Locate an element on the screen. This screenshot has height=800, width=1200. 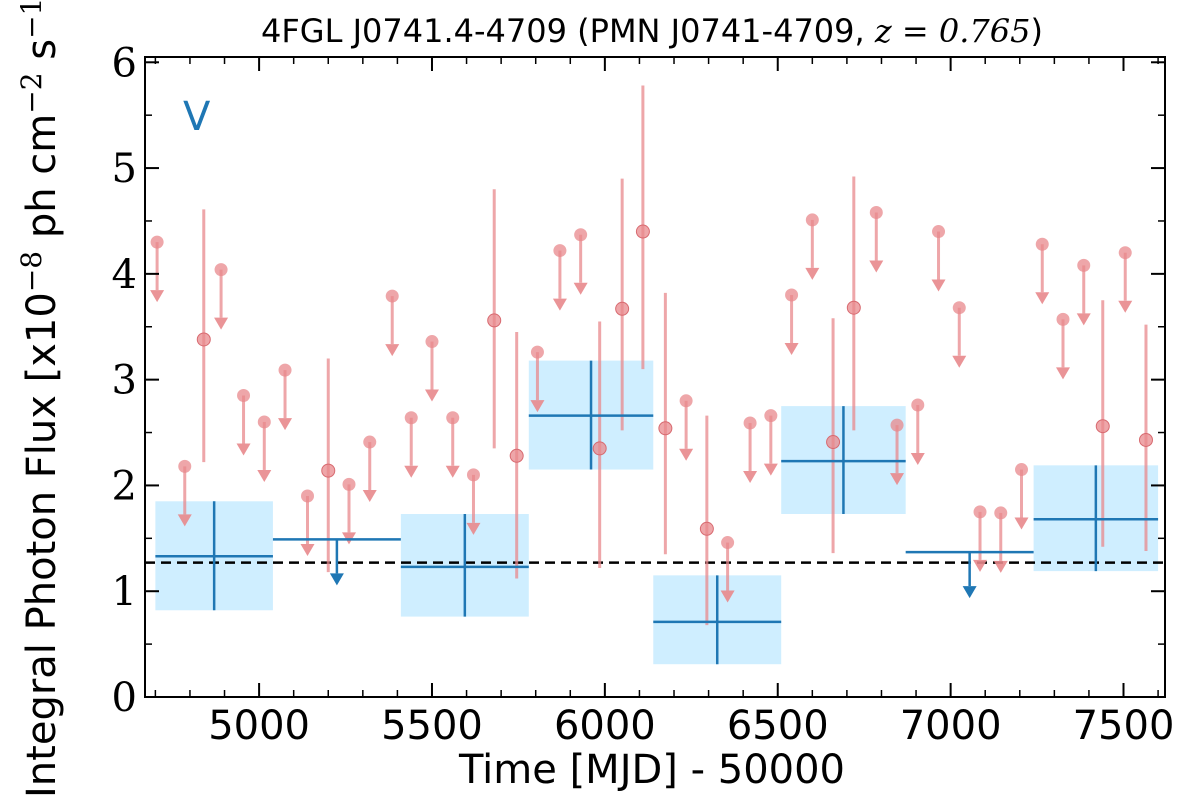
x-tick-label: 6000 is located at coordinates (605, 726).